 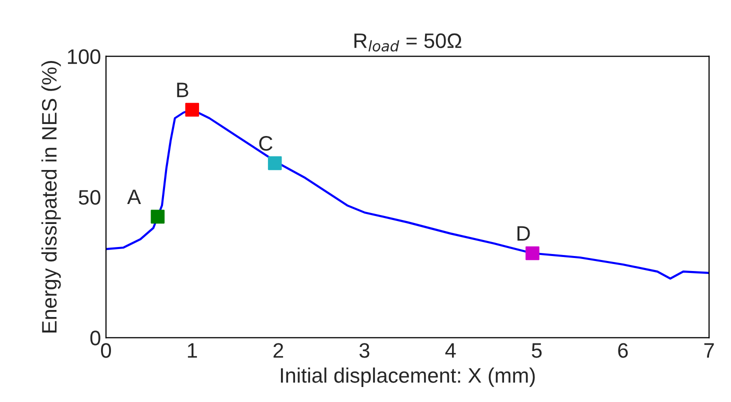 What do you see at coordinates (450, 350) in the screenshot?
I see `x-tick-label: 4` at bounding box center [450, 350].